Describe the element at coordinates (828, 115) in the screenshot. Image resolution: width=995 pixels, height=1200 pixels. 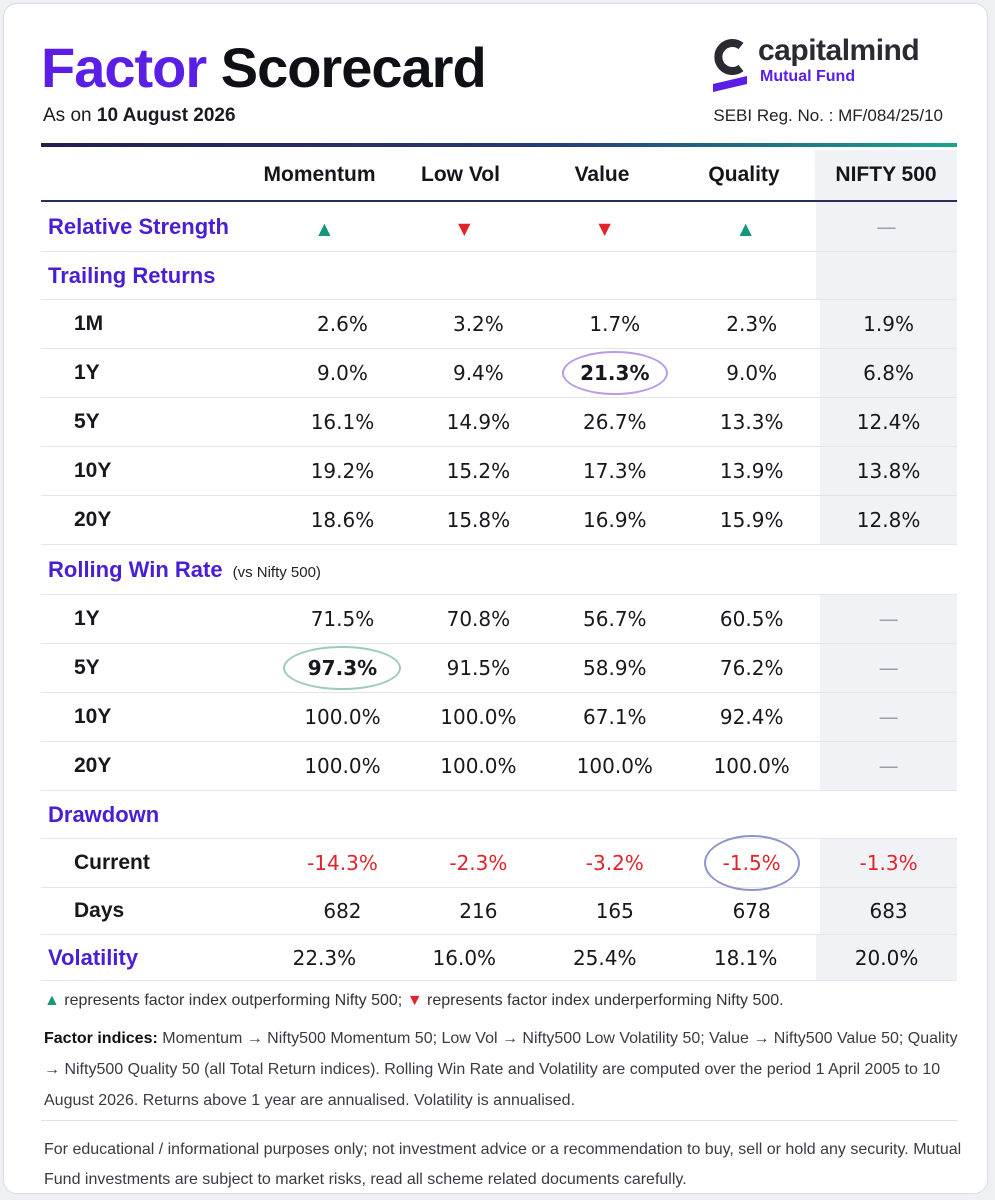
I see `sebi-reg-no: SEBI Reg. No. : MF/084/25/10` at that location.